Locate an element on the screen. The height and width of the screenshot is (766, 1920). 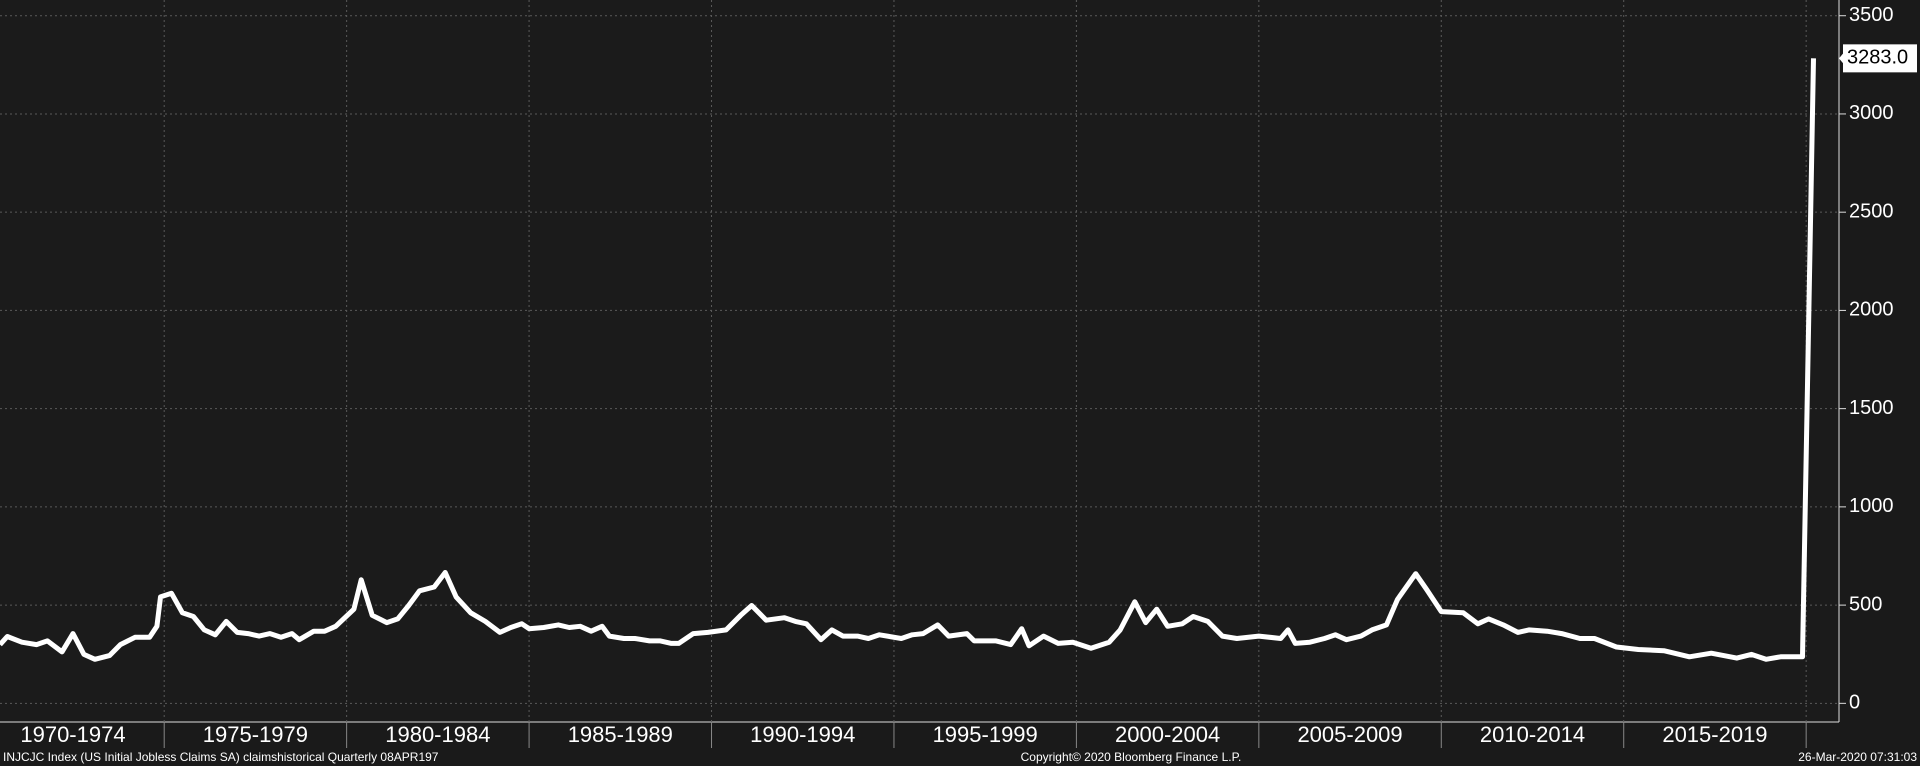
x-tick-label: 2005-2009 is located at coordinates (1349, 734).